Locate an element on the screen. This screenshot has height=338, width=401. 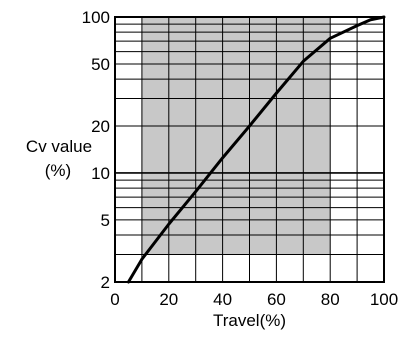
y-tick-label: 50 is located at coordinates (100, 64).